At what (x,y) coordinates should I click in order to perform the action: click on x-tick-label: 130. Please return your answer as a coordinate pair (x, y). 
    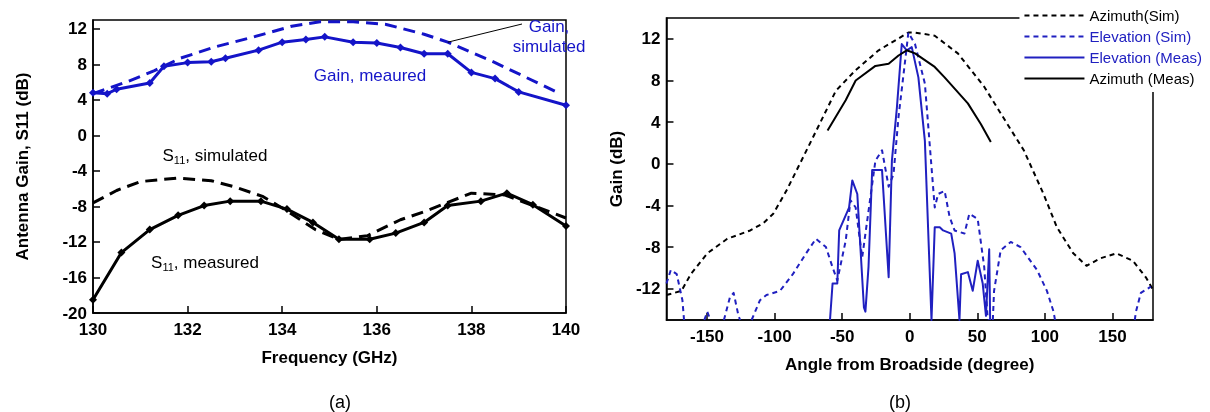
    Looking at the image, I should click on (93, 329).